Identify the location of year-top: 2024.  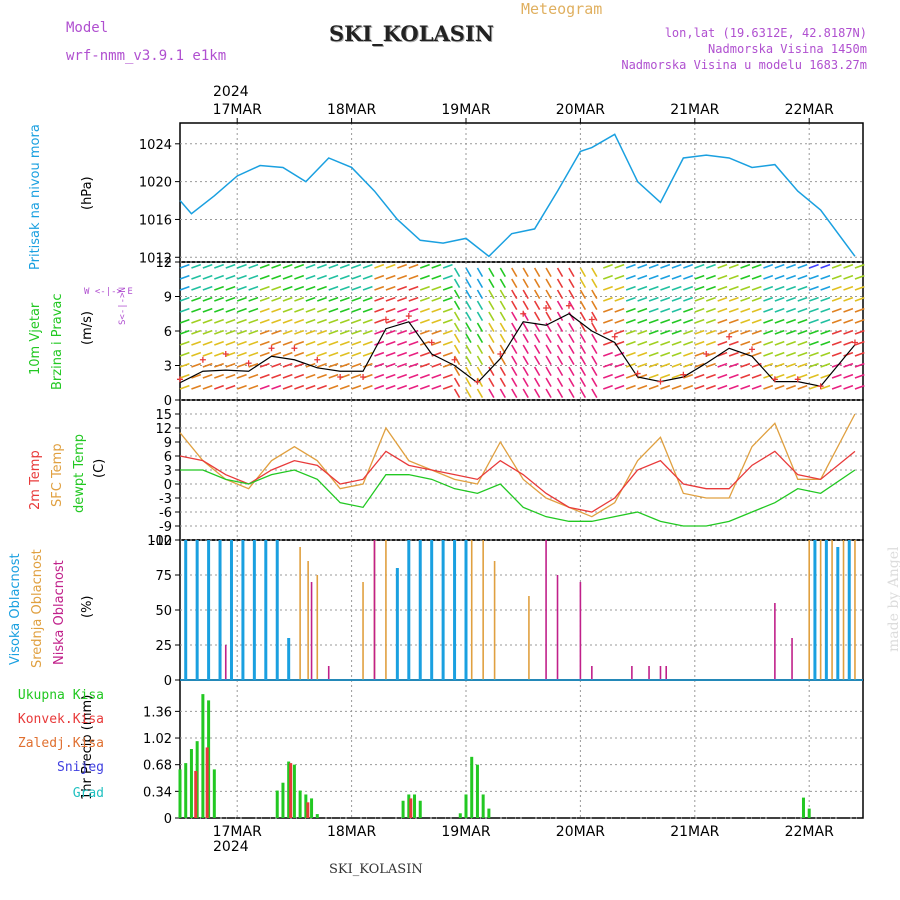
(231, 92).